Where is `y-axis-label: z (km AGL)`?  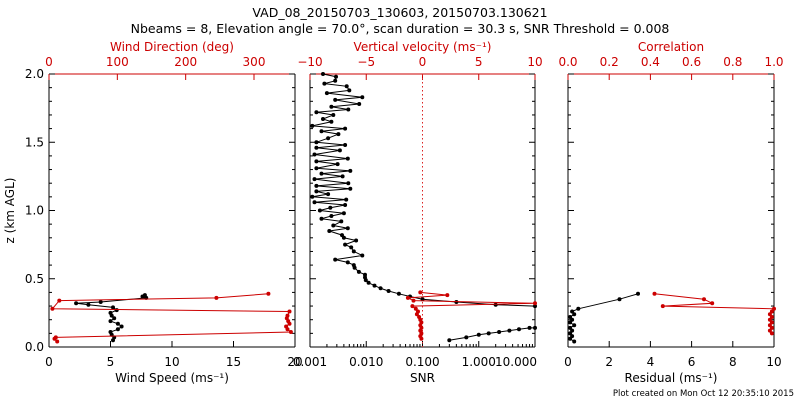
y-axis-label: z (km AGL) is located at coordinates (10, 211).